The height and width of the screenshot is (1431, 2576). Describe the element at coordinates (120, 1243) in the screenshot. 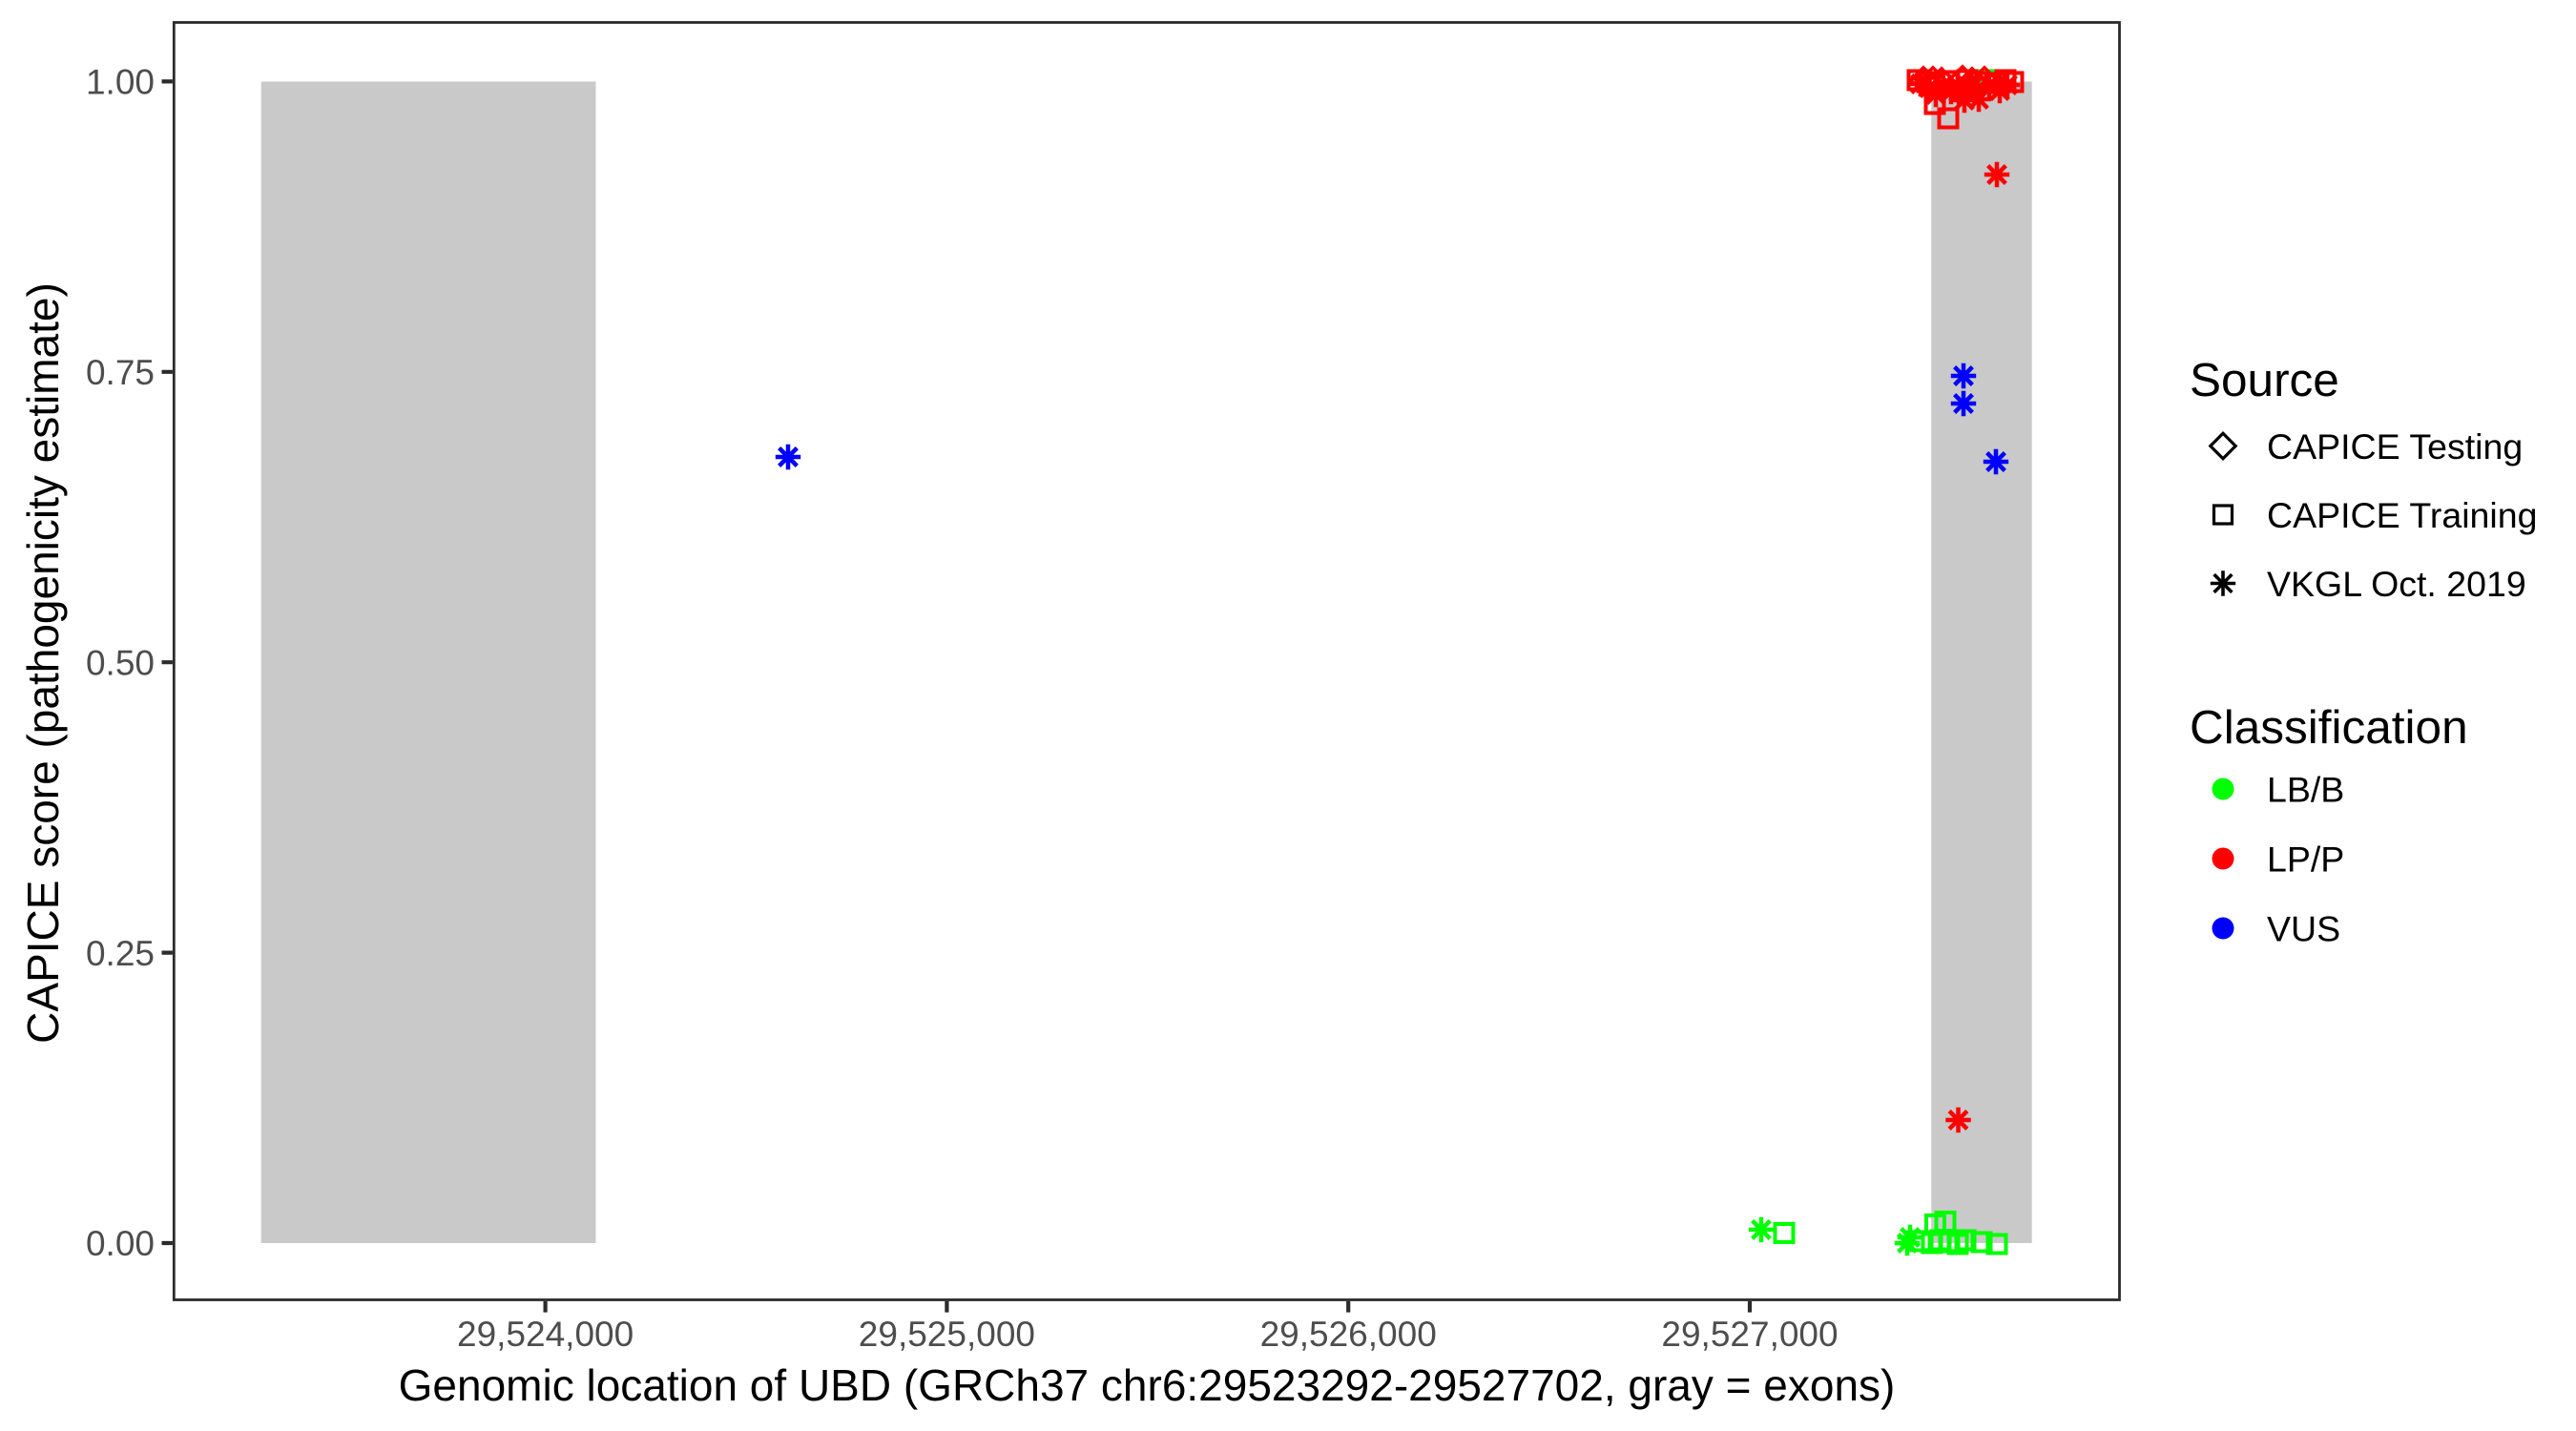

I see `svg-text: 0.00` at that location.